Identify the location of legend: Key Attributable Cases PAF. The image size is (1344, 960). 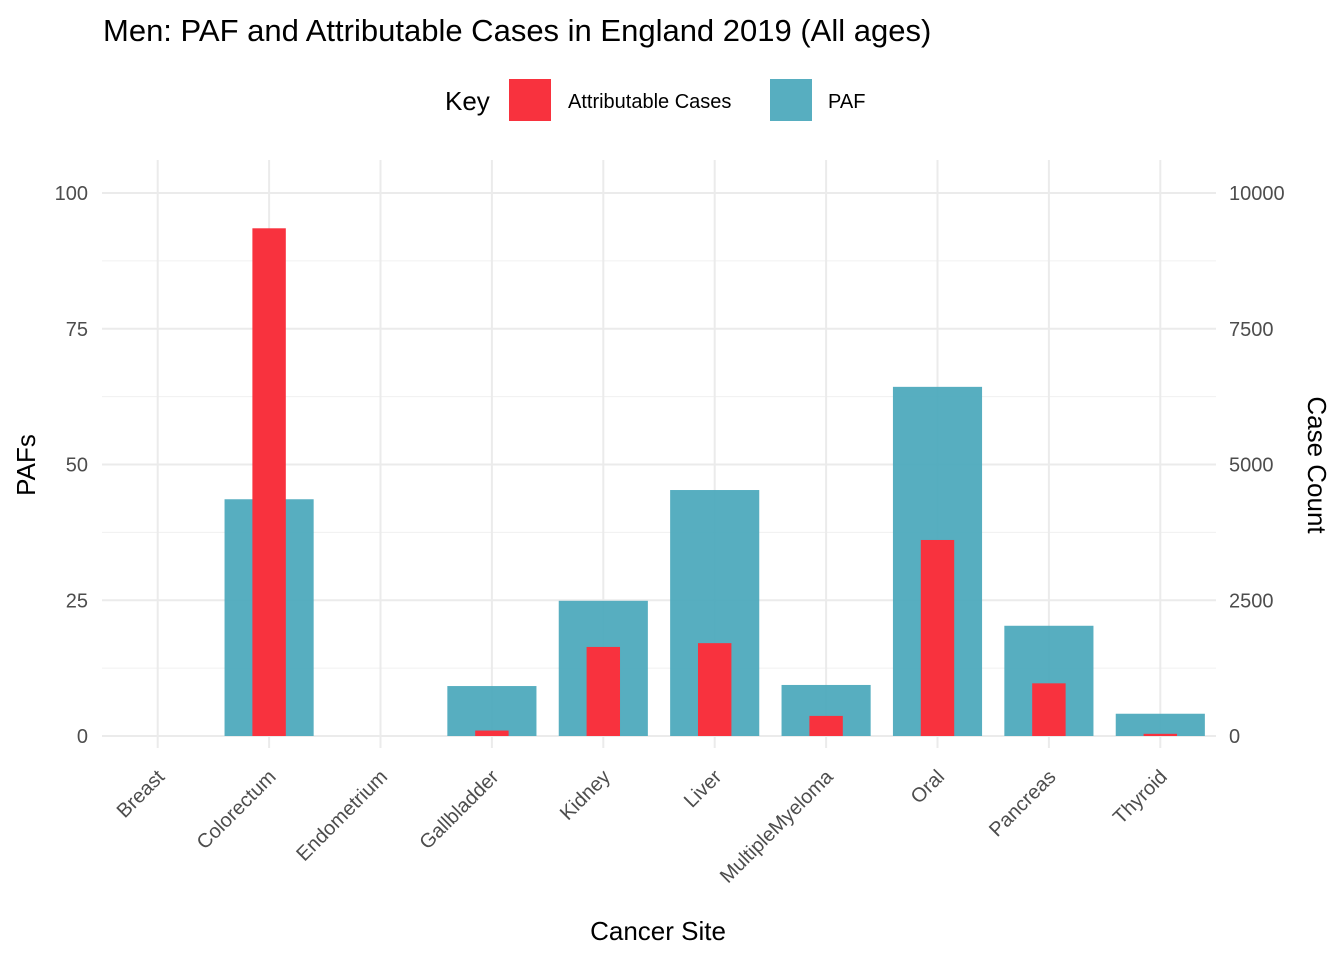
(655, 100).